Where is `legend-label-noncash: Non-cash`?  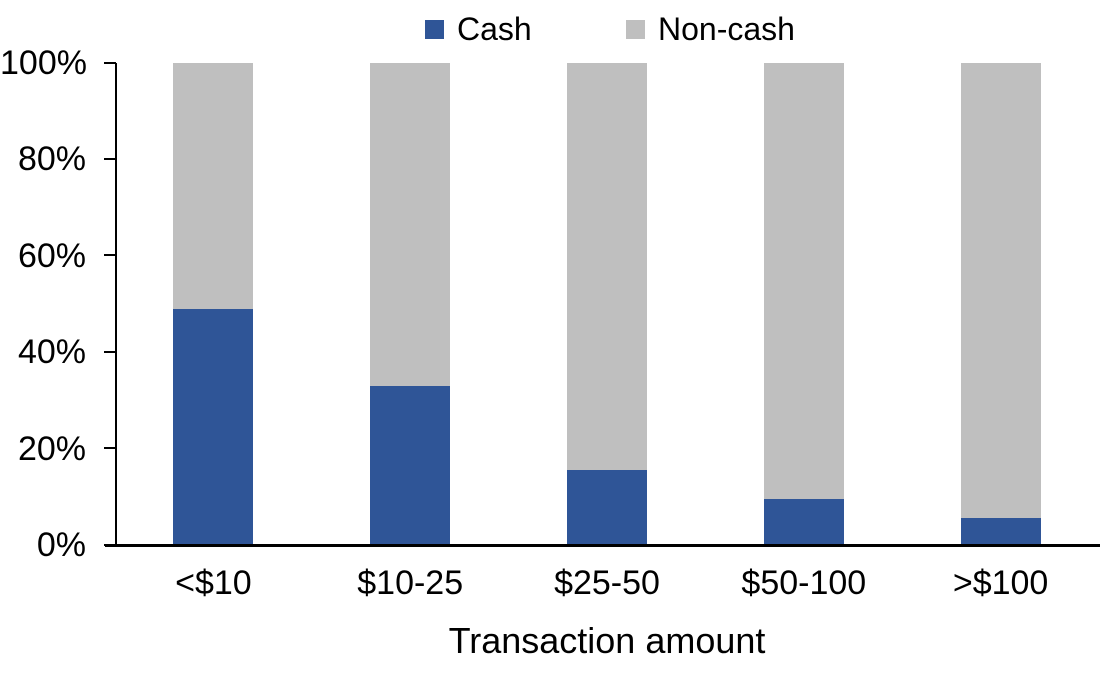 legend-label-noncash: Non-cash is located at coordinates (726, 29).